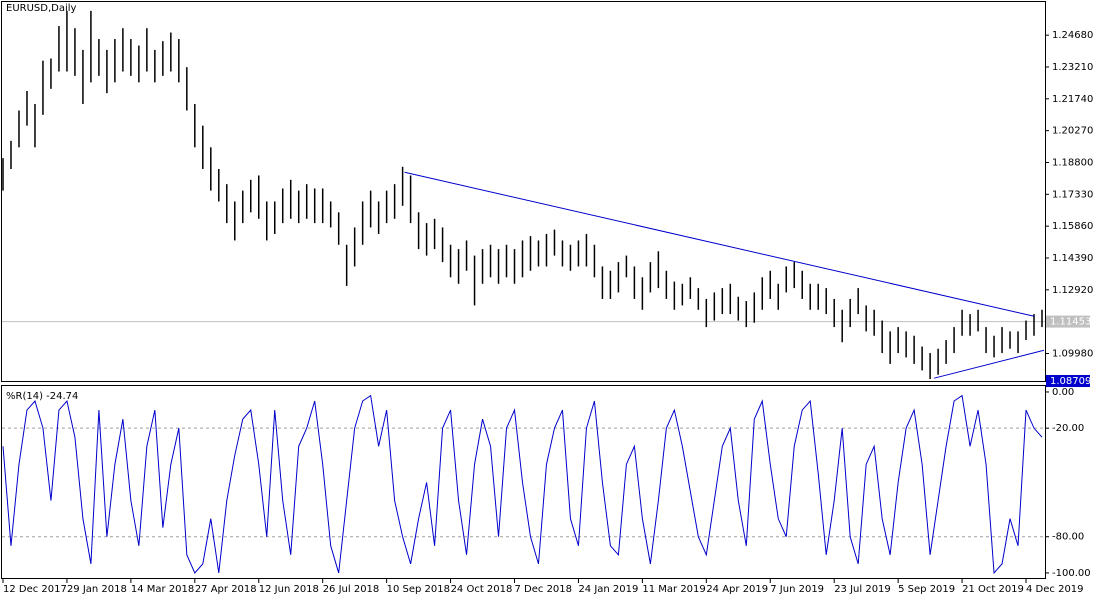  Describe the element at coordinates (1072, 290) in the screenshot. I see `y-tick-label: 1.12920` at that location.